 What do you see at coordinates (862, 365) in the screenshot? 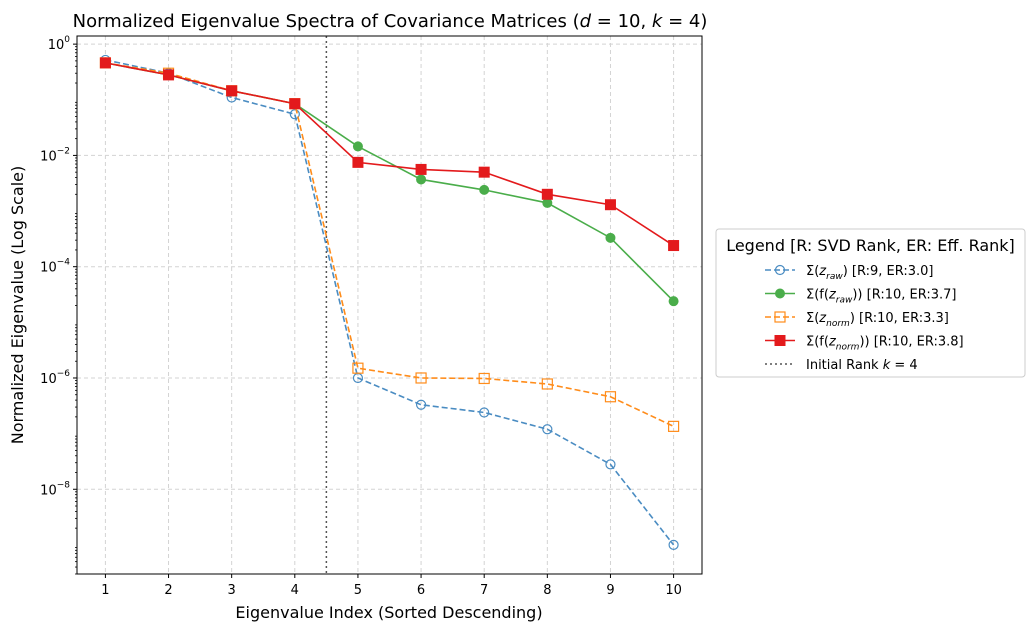
I see `legend-label: Initial Rank k = 4` at bounding box center [862, 365].